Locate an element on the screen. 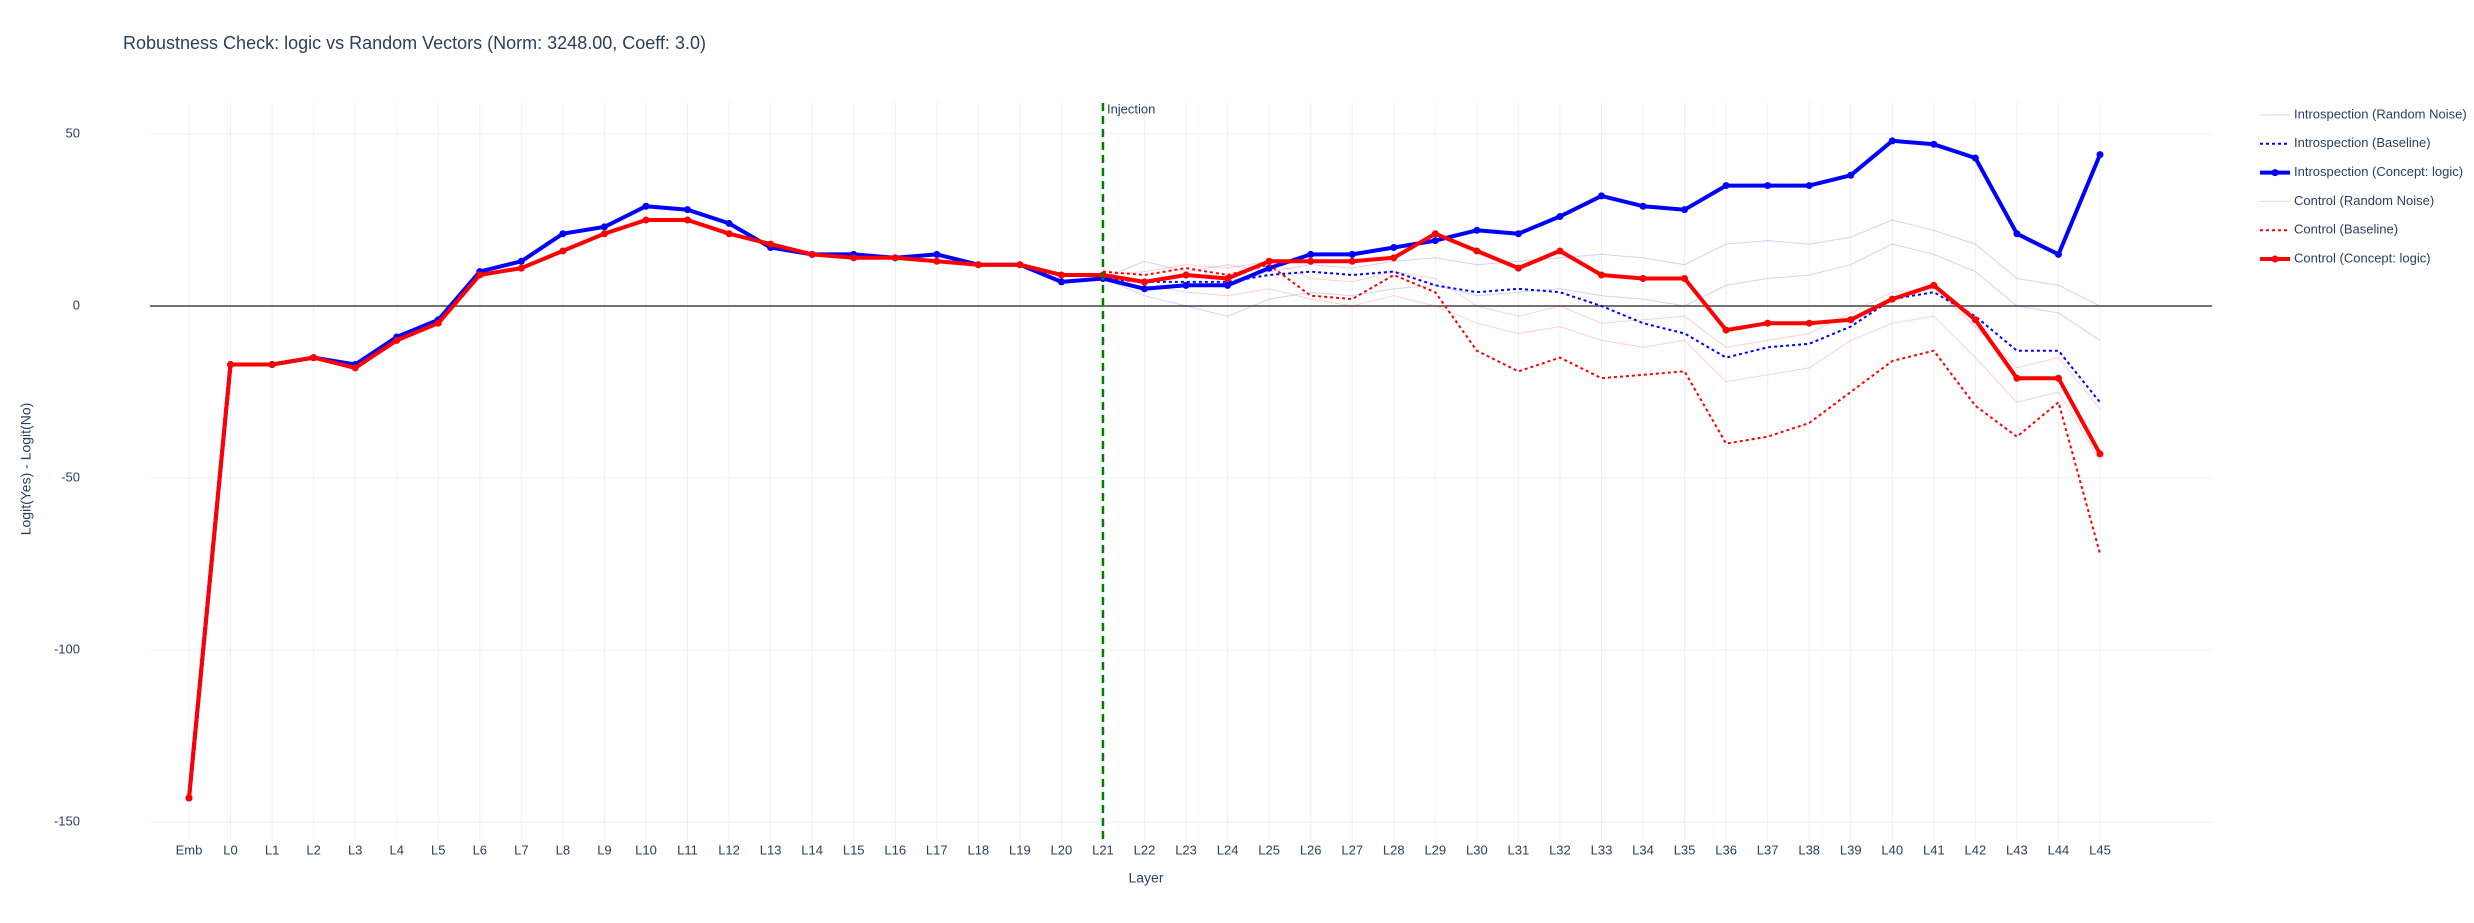 The image size is (2474, 923). x-tick-label: L40 is located at coordinates (1892, 849).